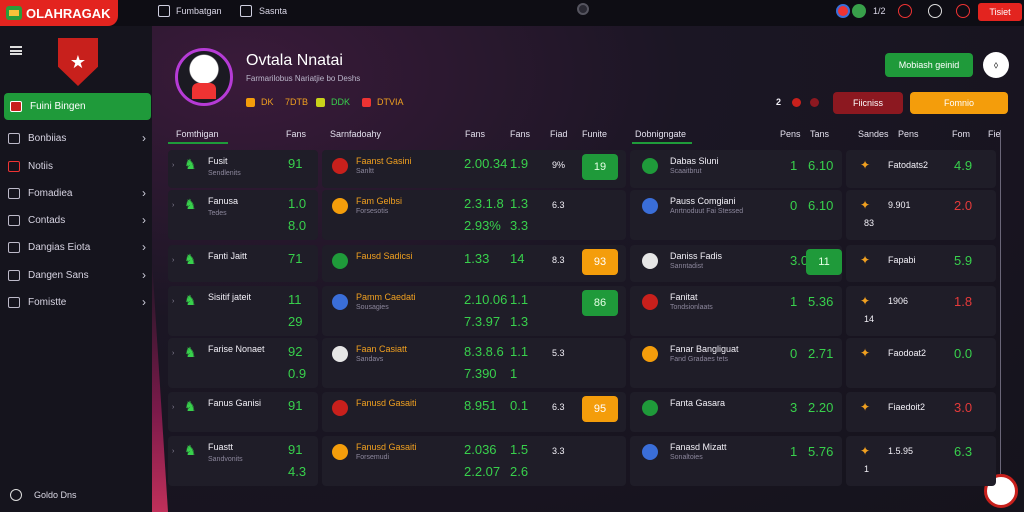 This screenshot has height=512, width=1024. What do you see at coordinates (559, 134) in the screenshot?
I see `header-col: Fiad` at bounding box center [559, 134].